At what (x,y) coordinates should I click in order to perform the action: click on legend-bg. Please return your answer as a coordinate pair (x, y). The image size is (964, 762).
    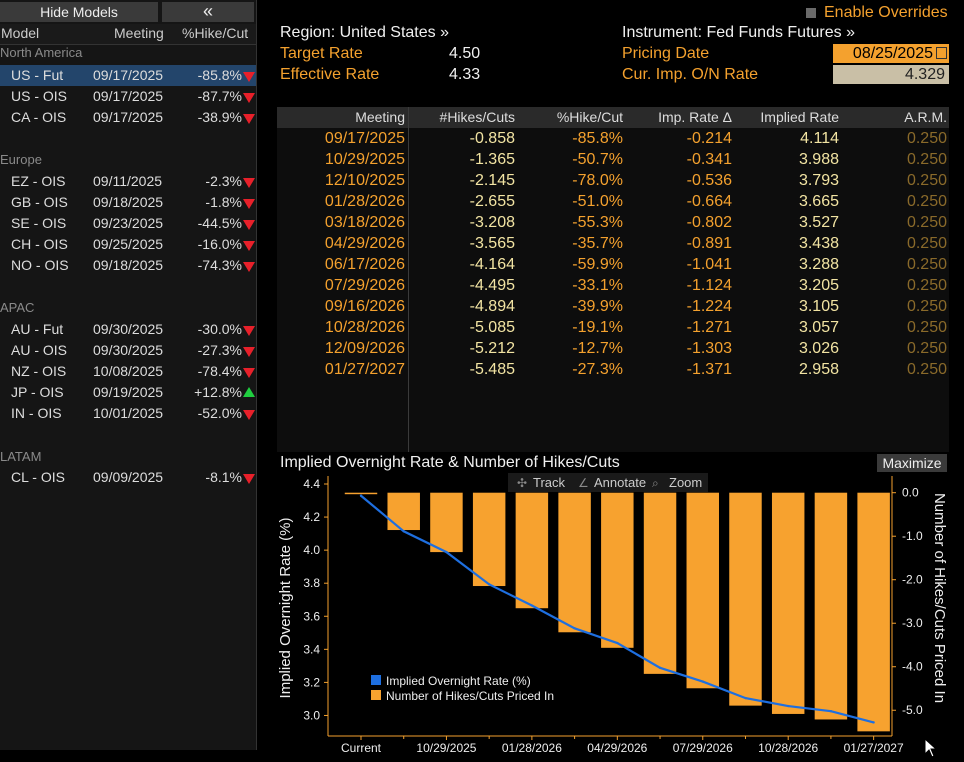
    Looking at the image, I should click on (469, 688).